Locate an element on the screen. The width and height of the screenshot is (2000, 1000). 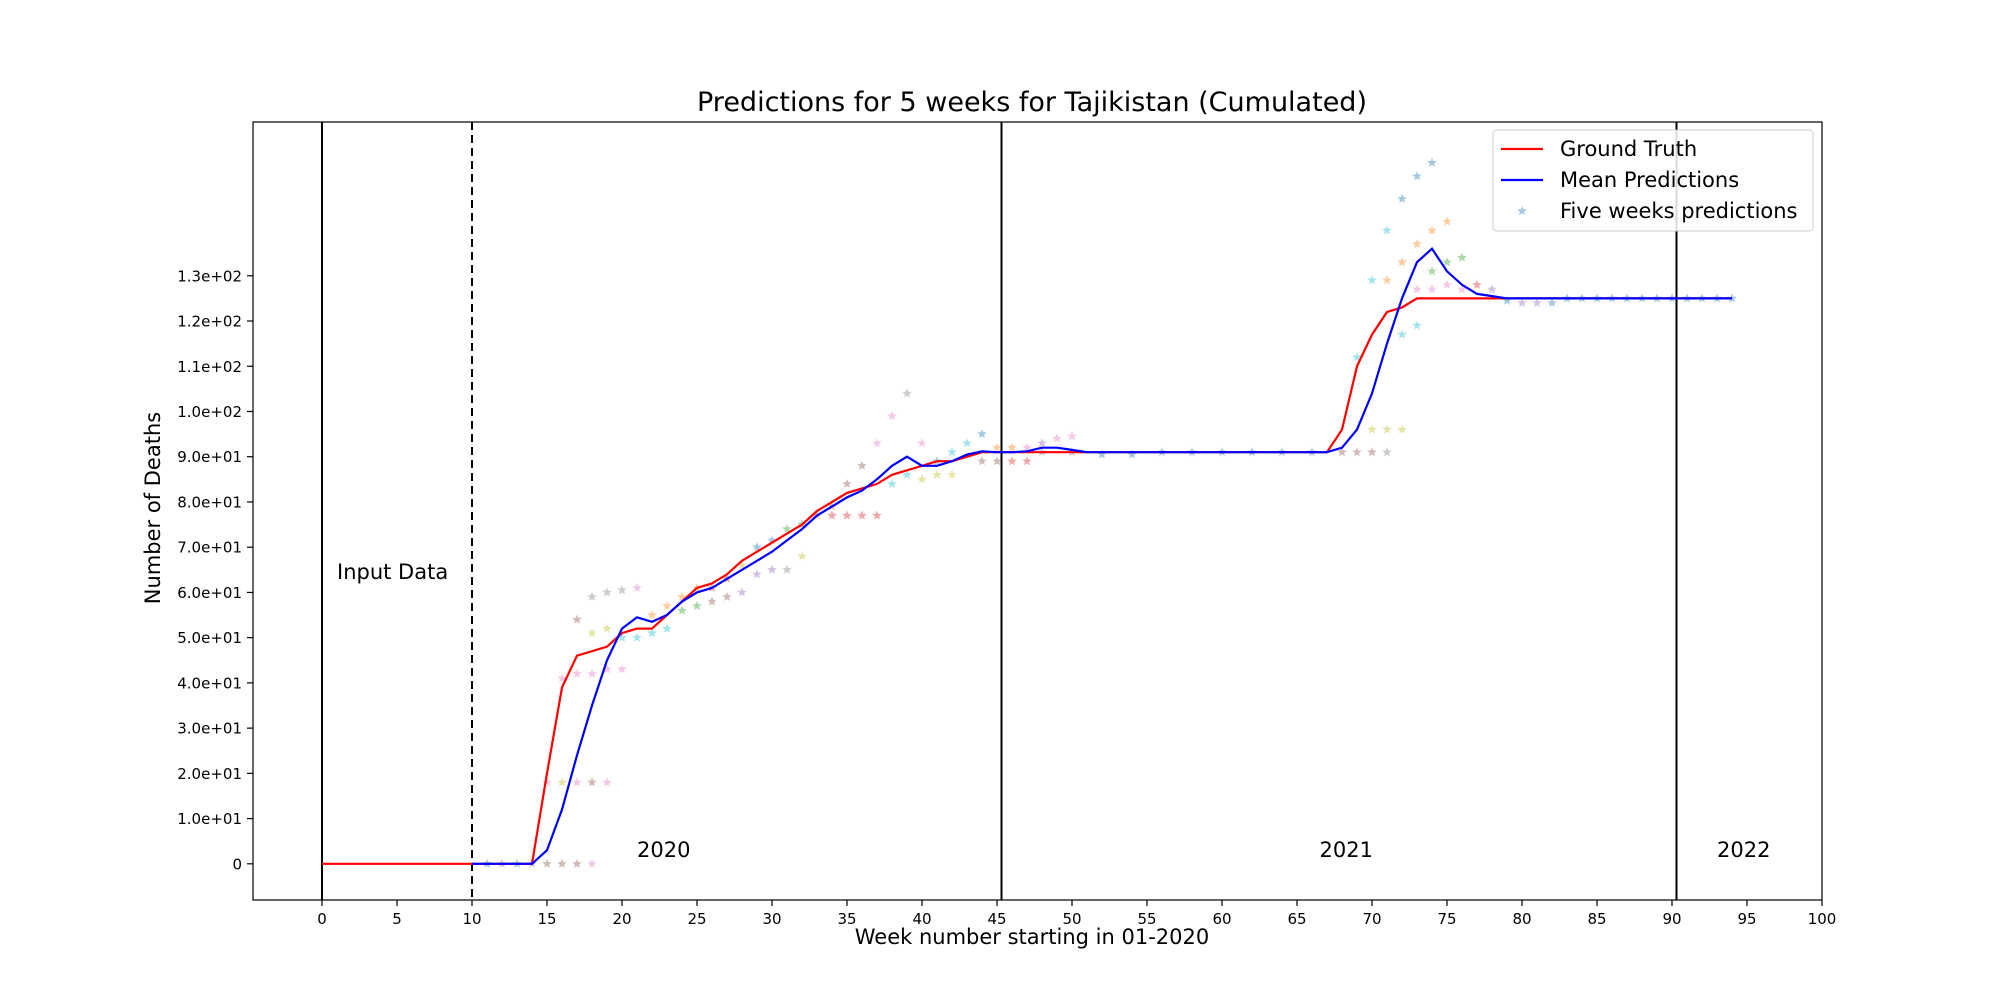
x-tick-label: 30 is located at coordinates (771, 919).